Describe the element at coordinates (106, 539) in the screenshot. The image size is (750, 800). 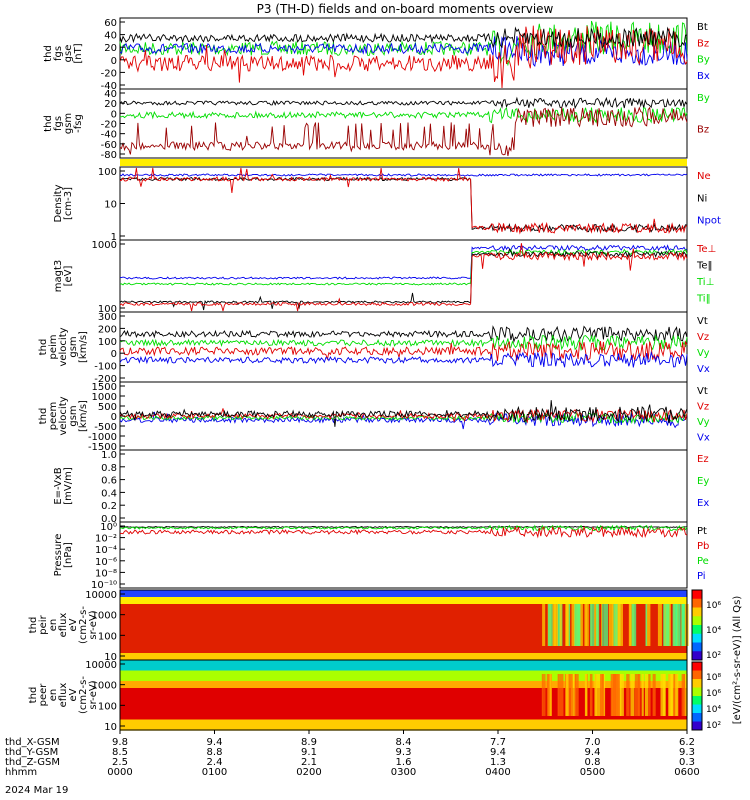
I see `y-tick-label: 10⁻²` at that location.